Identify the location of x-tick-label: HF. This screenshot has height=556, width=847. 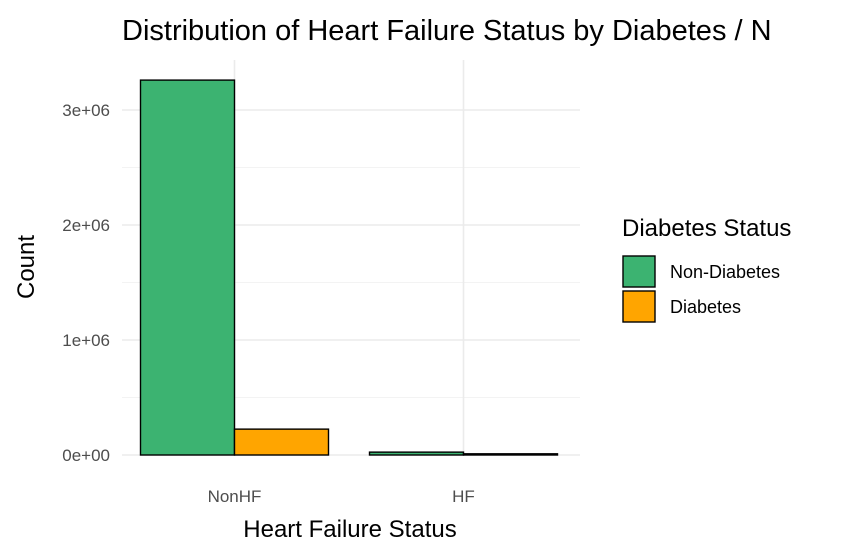
(463, 496).